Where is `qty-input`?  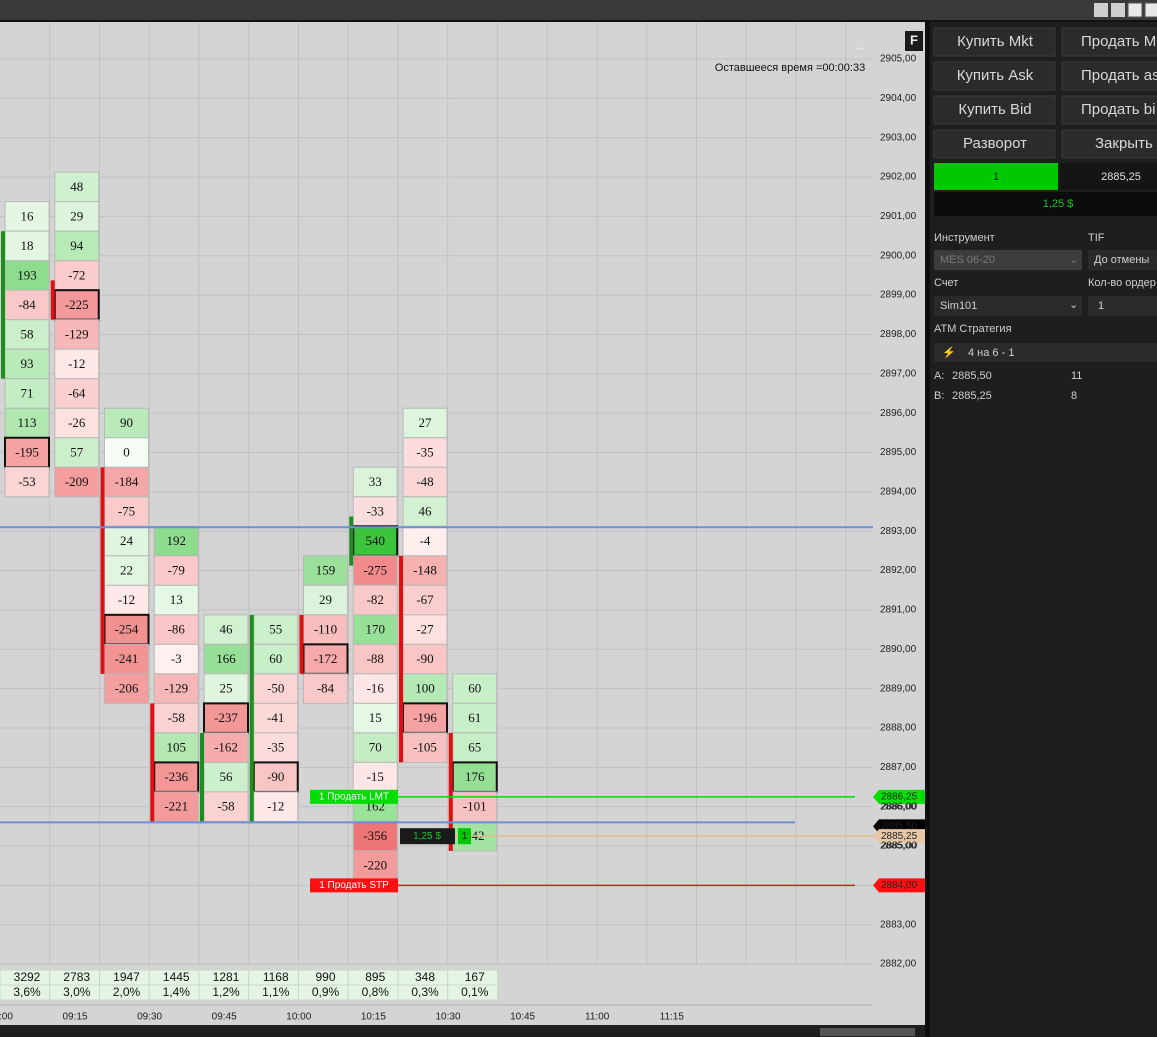
qty-input is located at coordinates (1122, 306).